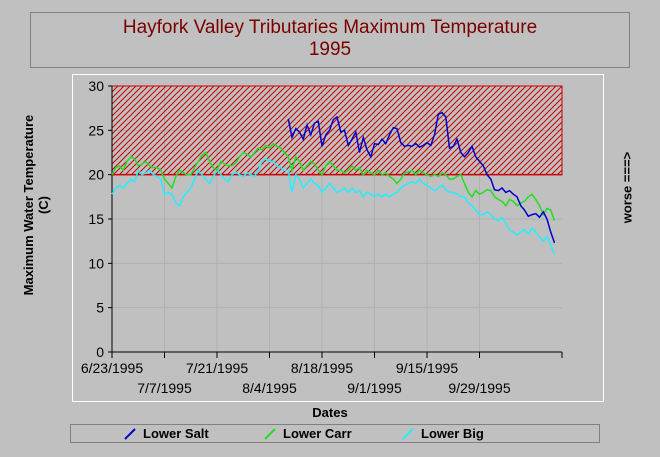 The height and width of the screenshot is (457, 660). I want to click on threshold-band, so click(337, 130).